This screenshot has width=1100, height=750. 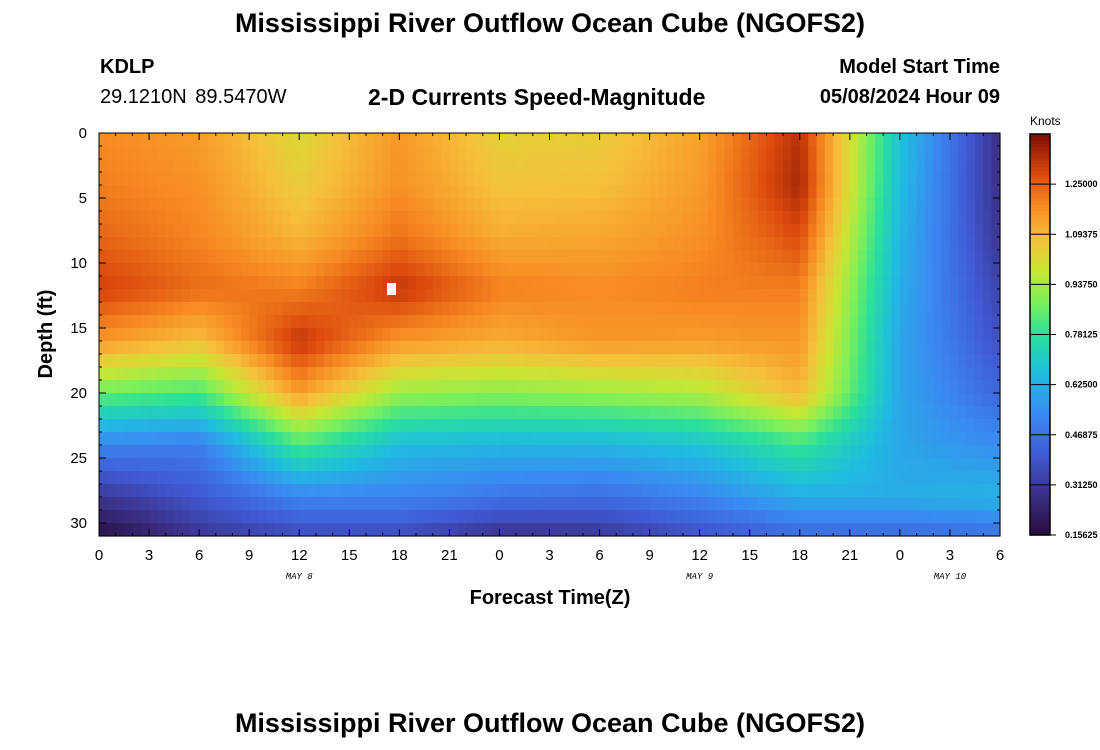 I want to click on colorbar-tick-label: 1.09375, so click(x=1081, y=234).